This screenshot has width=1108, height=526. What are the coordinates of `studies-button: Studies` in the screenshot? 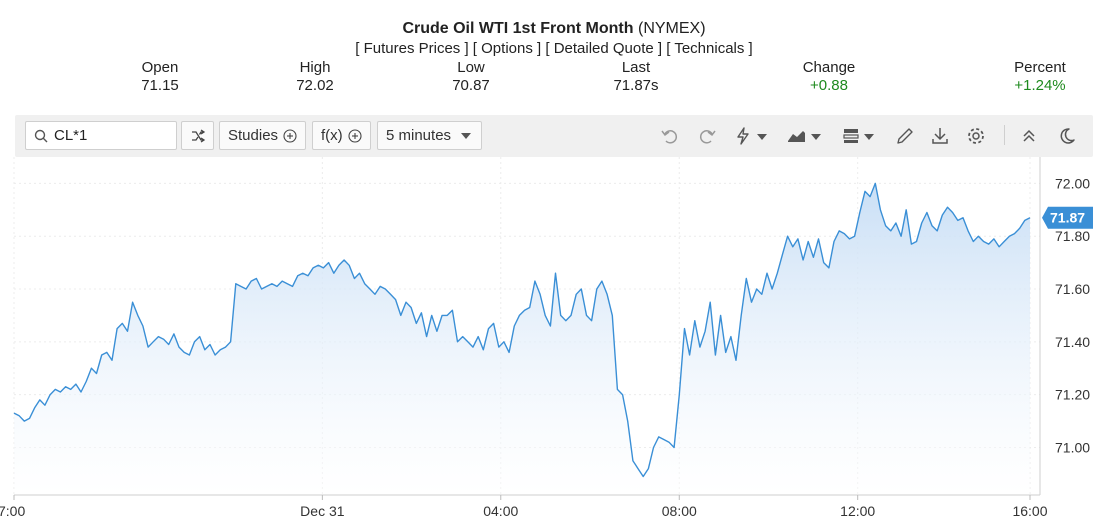 It's located at (263, 135).